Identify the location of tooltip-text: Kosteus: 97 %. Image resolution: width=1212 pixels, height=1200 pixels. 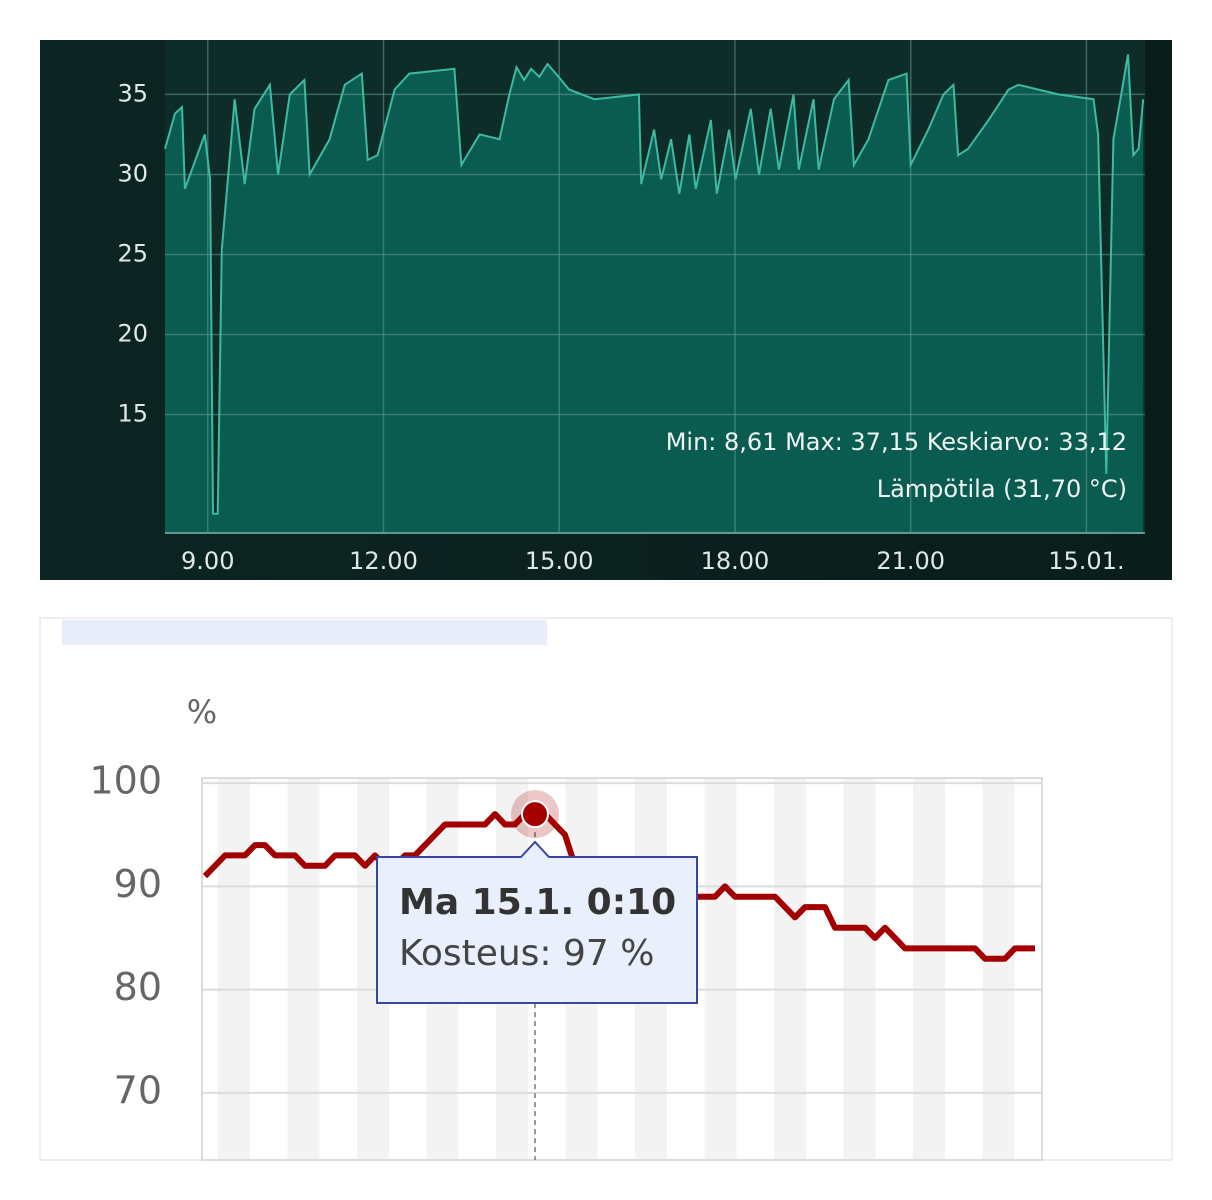
(526, 953).